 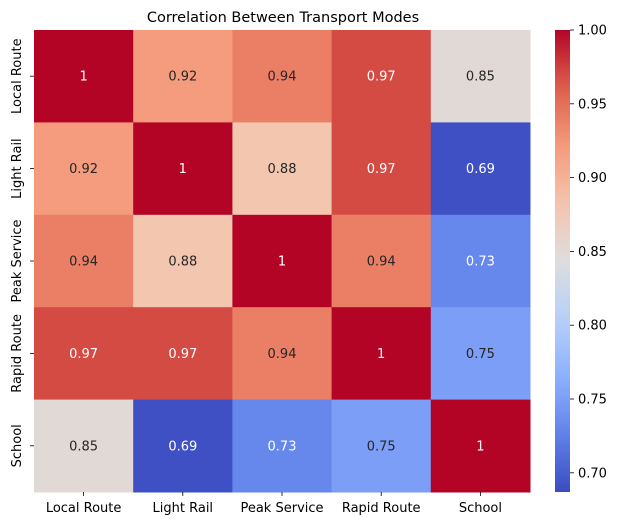 What do you see at coordinates (281, 508) in the screenshot?
I see `x-tick-label: Peak Service` at bounding box center [281, 508].